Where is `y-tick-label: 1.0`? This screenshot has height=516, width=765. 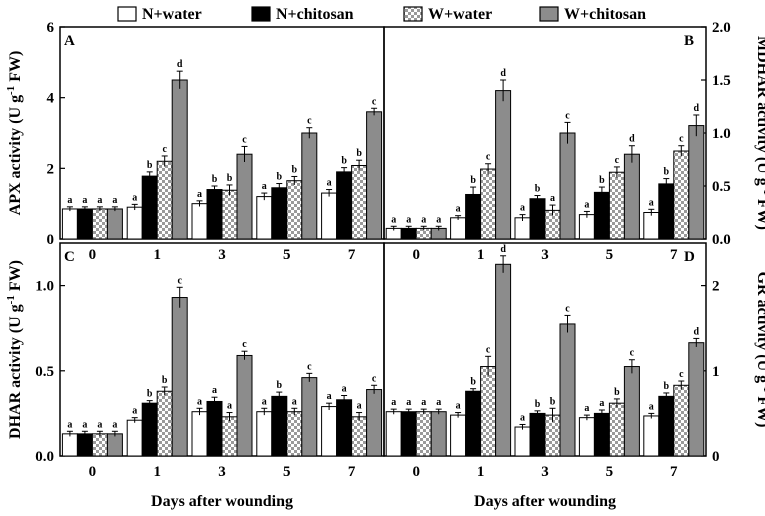
y-tick-label: 1.0 is located at coordinates (721, 134).